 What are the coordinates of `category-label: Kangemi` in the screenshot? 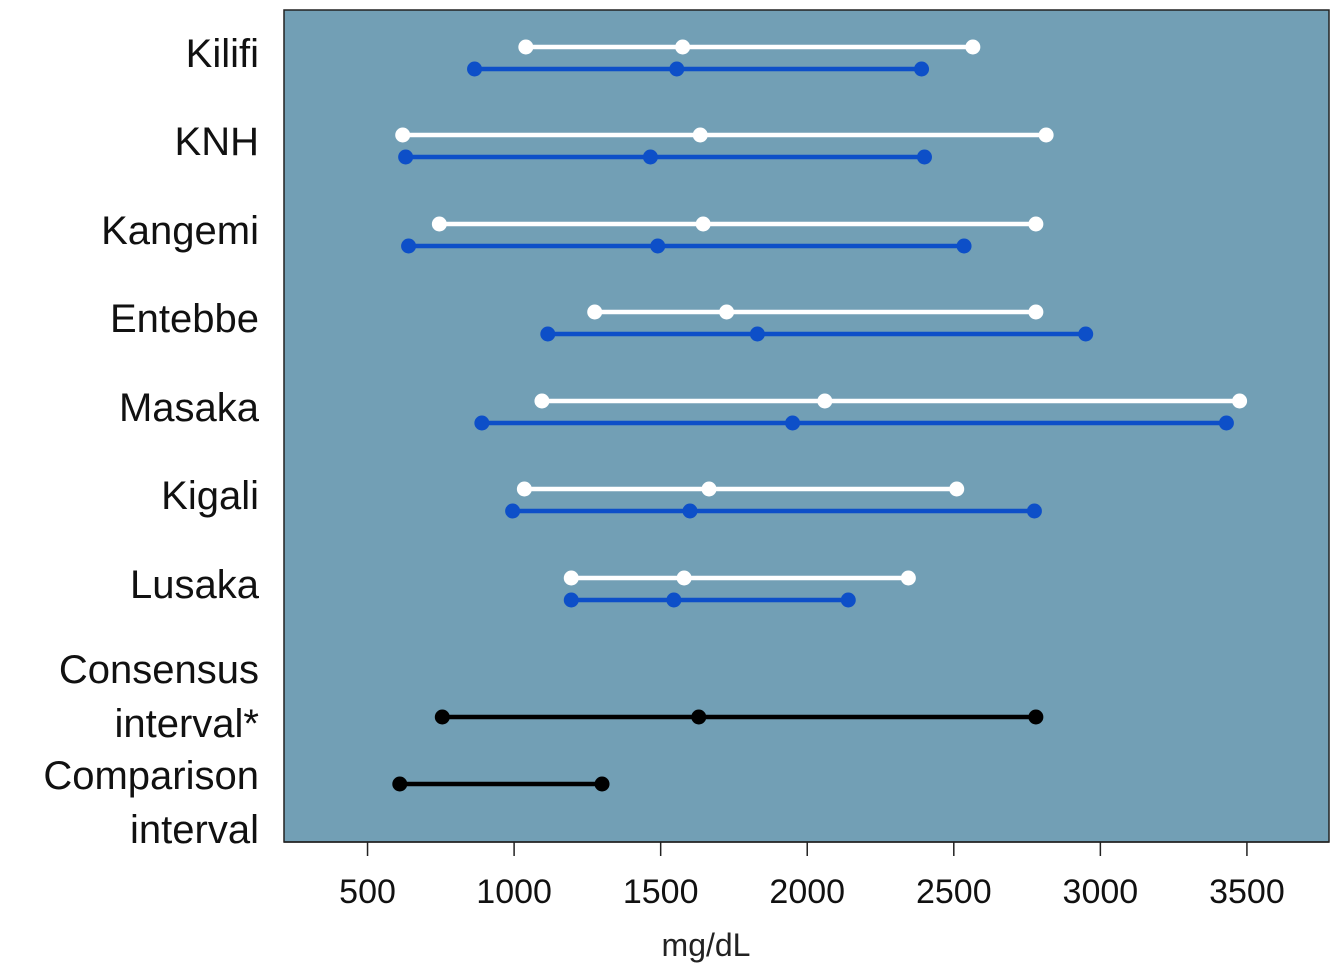 It's located at (180, 231).